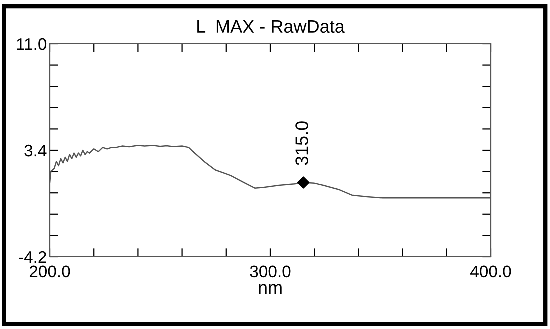 The width and height of the screenshot is (550, 329). I want to click on x-axis-title: nm, so click(270, 289).